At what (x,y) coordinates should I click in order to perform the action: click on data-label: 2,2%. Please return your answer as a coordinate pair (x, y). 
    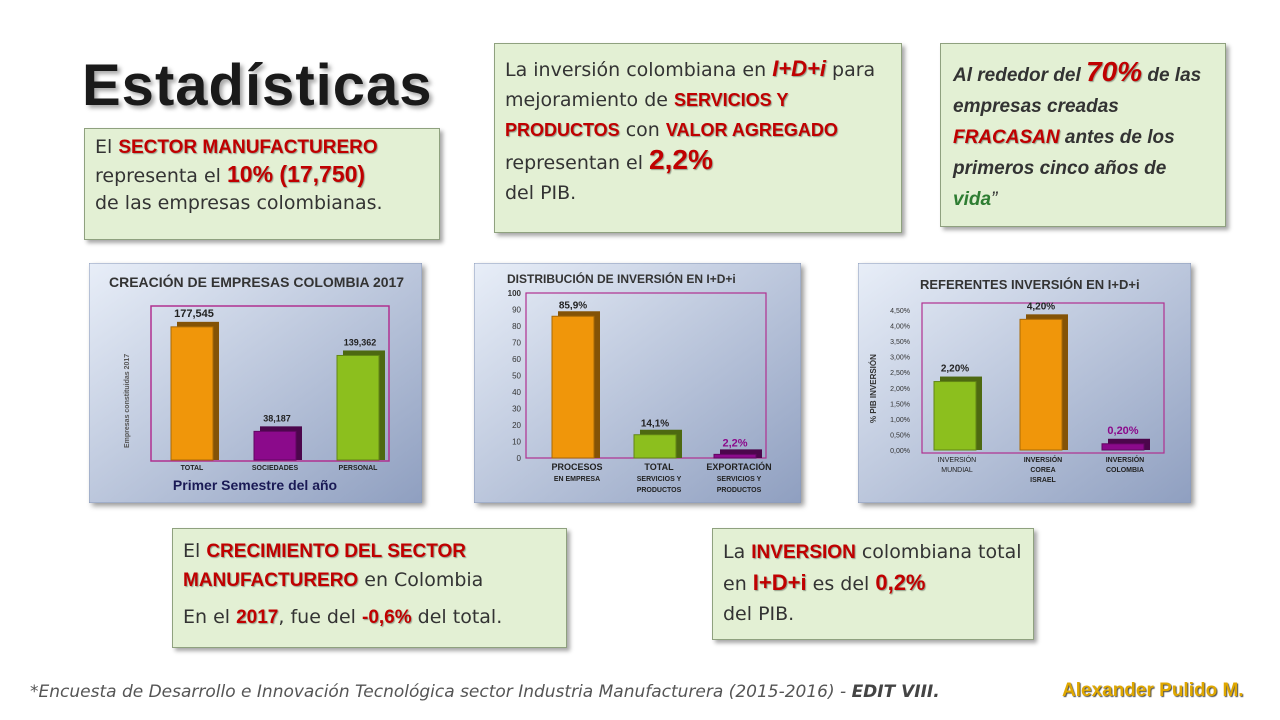
    Looking at the image, I should click on (734, 443).